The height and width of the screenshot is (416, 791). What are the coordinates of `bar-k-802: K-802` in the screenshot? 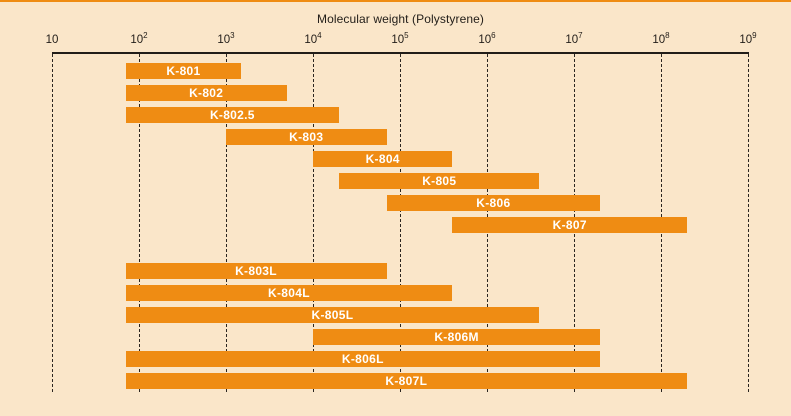 It's located at (206, 93).